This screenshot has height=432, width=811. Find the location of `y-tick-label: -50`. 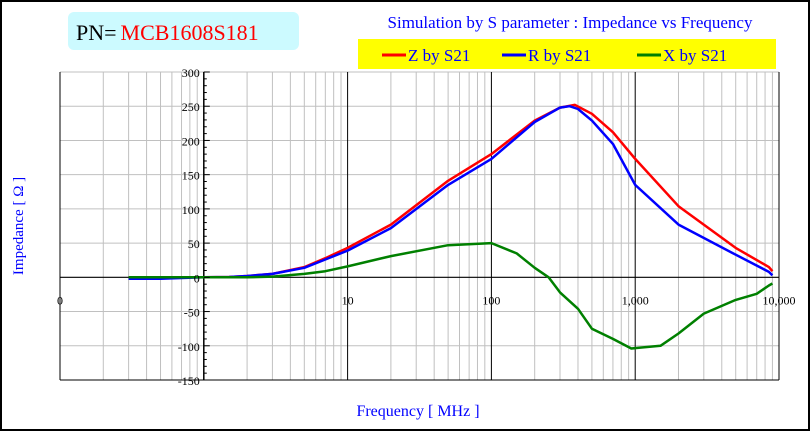

y-tick-label: -50 is located at coordinates (192, 313).